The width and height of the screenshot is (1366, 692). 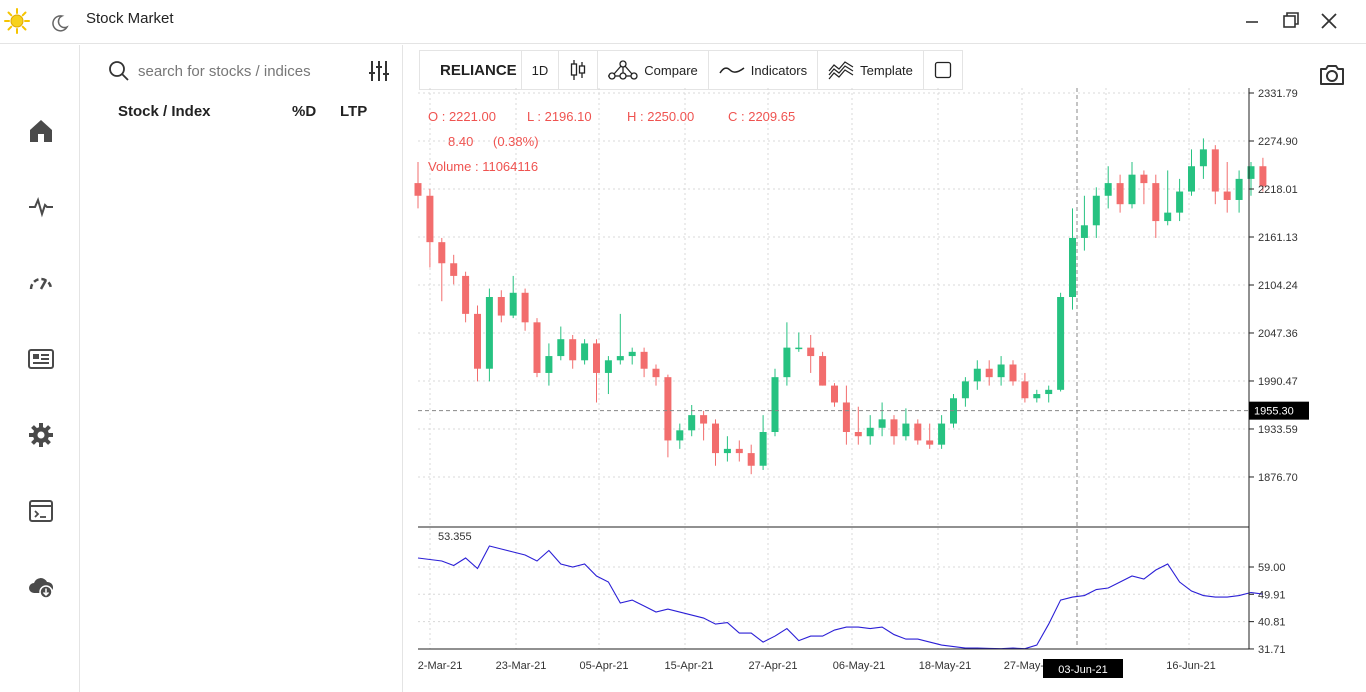 What do you see at coordinates (1278, 430) in the screenshot?
I see `price-tick-label: 1933.59` at bounding box center [1278, 430].